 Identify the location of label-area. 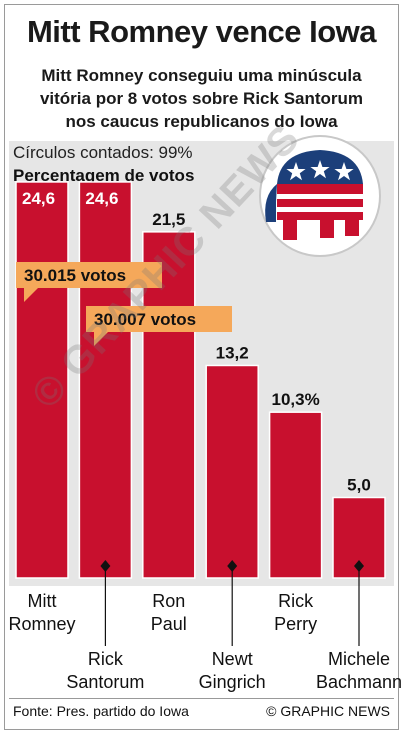
(201, 641).